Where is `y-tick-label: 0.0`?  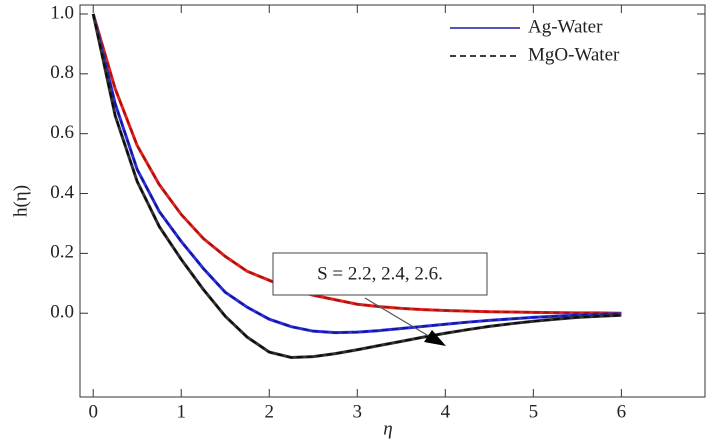 y-tick-label: 0.0 is located at coordinates (62, 312).